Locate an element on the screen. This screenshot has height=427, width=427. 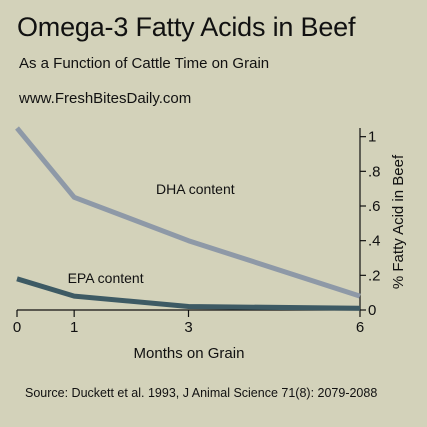
x-tick-label: 3 is located at coordinates (188, 327).